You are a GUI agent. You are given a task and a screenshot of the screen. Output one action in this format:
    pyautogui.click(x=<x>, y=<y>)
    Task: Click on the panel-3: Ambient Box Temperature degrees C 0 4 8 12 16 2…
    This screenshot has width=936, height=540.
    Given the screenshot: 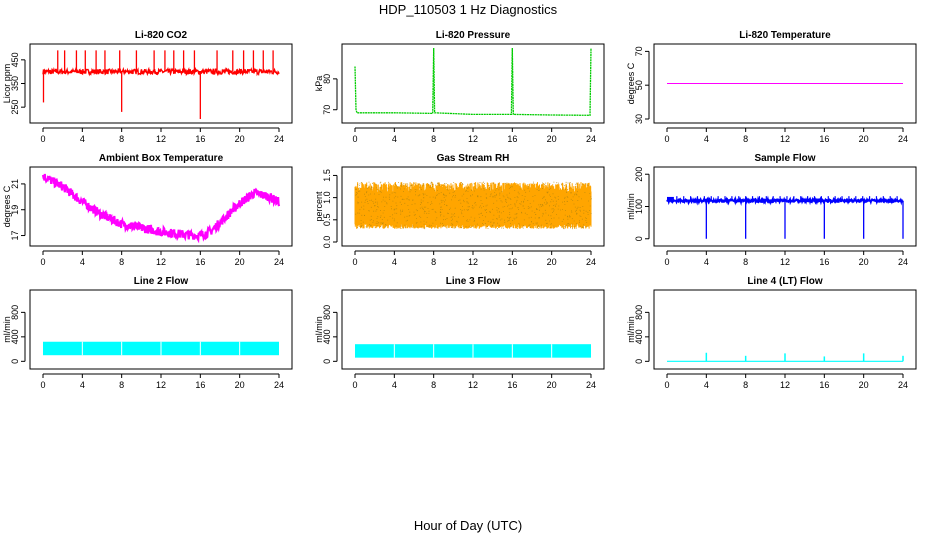 What is the action you would take?
    pyautogui.click(x=147, y=210)
    